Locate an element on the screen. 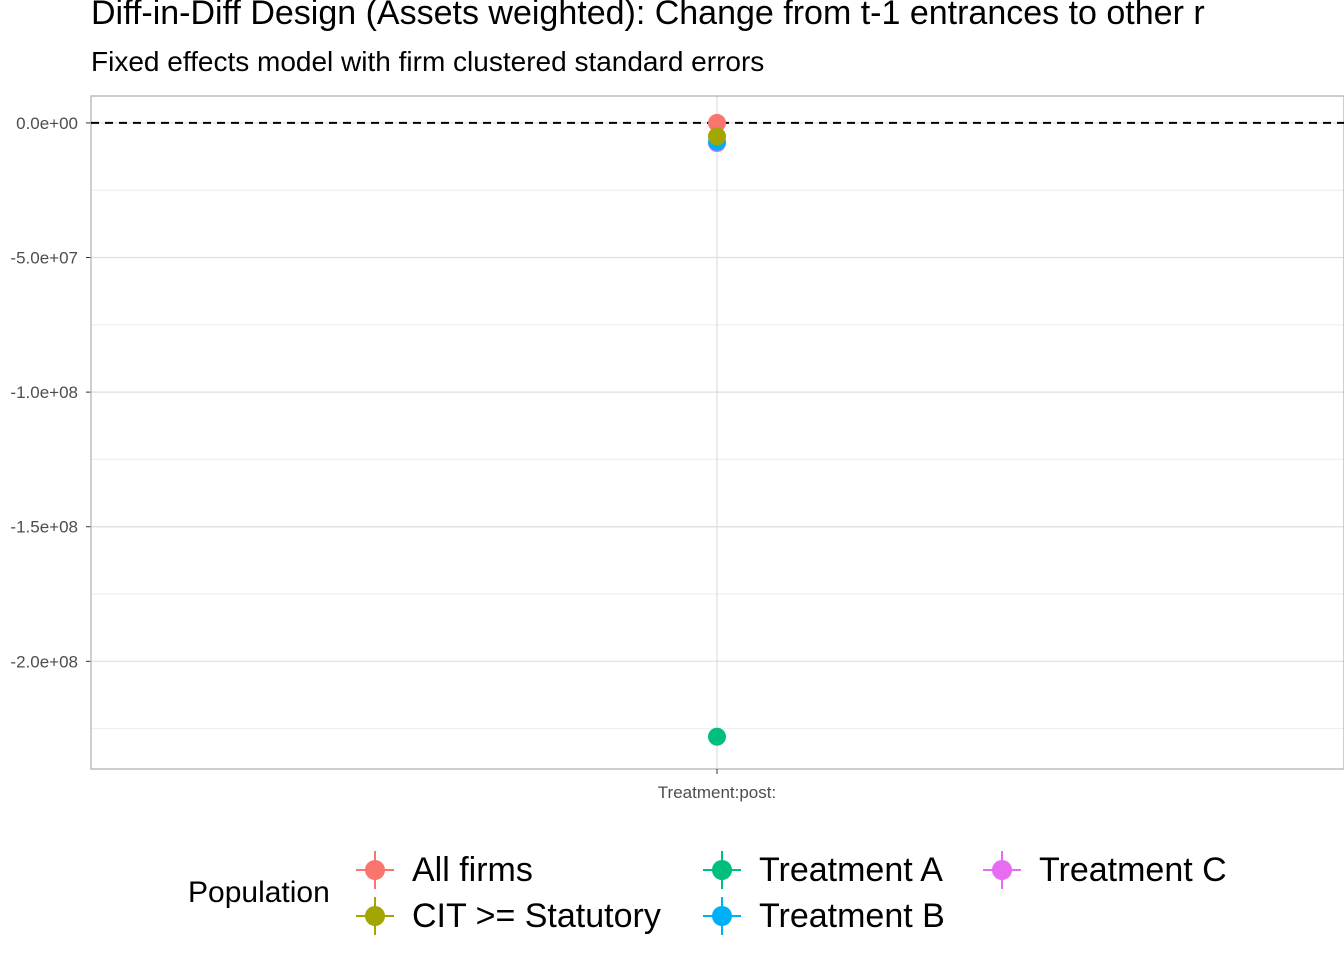  legend-item: Treatment A is located at coordinates (823, 870).